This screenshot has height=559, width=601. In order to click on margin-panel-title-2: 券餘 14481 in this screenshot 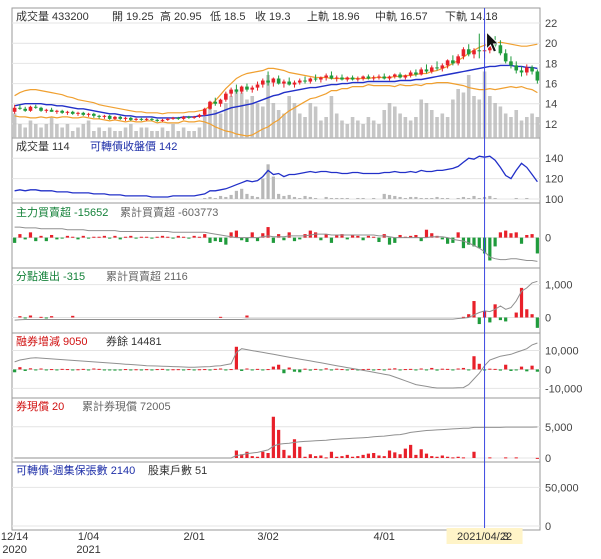, I will do `click(134, 341)`.